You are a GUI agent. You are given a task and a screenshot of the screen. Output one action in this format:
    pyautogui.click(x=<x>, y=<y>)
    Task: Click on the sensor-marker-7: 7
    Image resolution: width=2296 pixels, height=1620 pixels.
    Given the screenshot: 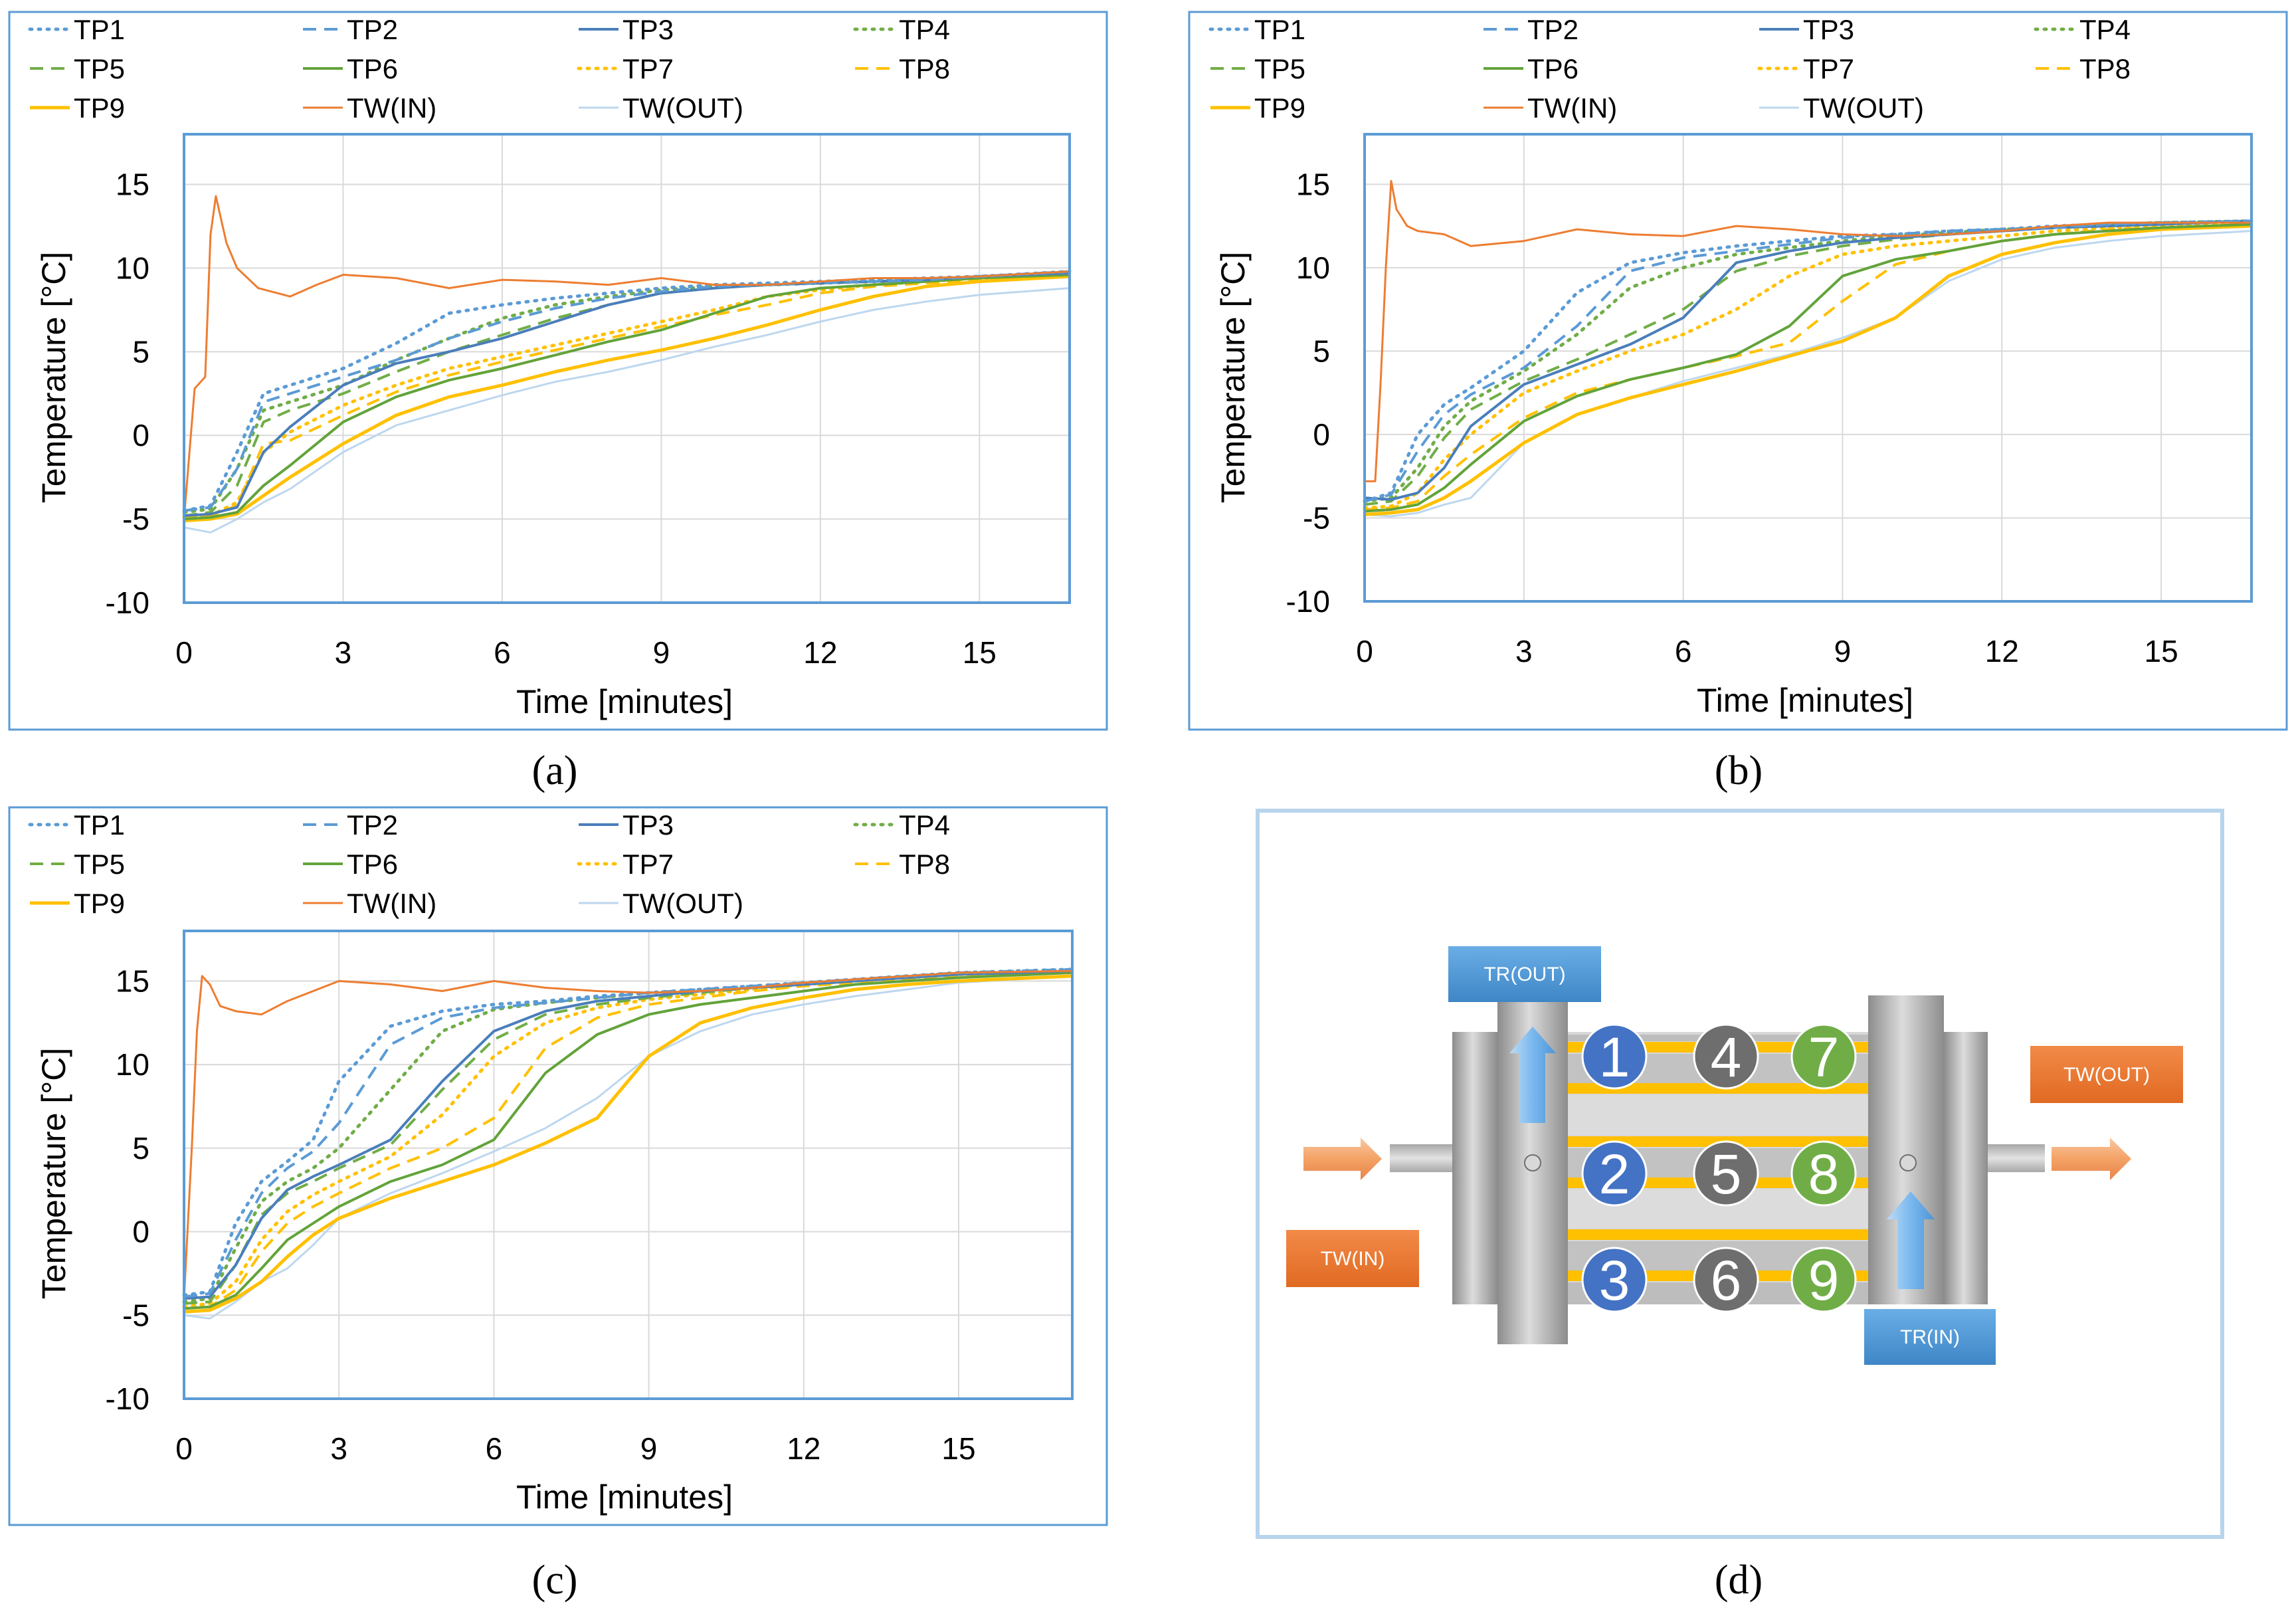 What is the action you would take?
    pyautogui.click(x=1824, y=1056)
    